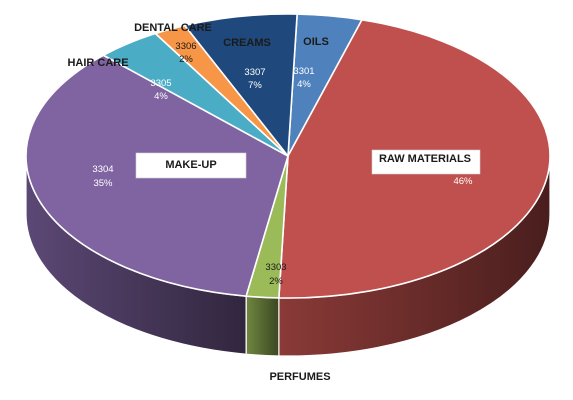 The width and height of the screenshot is (573, 400). What do you see at coordinates (262, 326) in the screenshot?
I see `slice-side-perfumes` at bounding box center [262, 326].